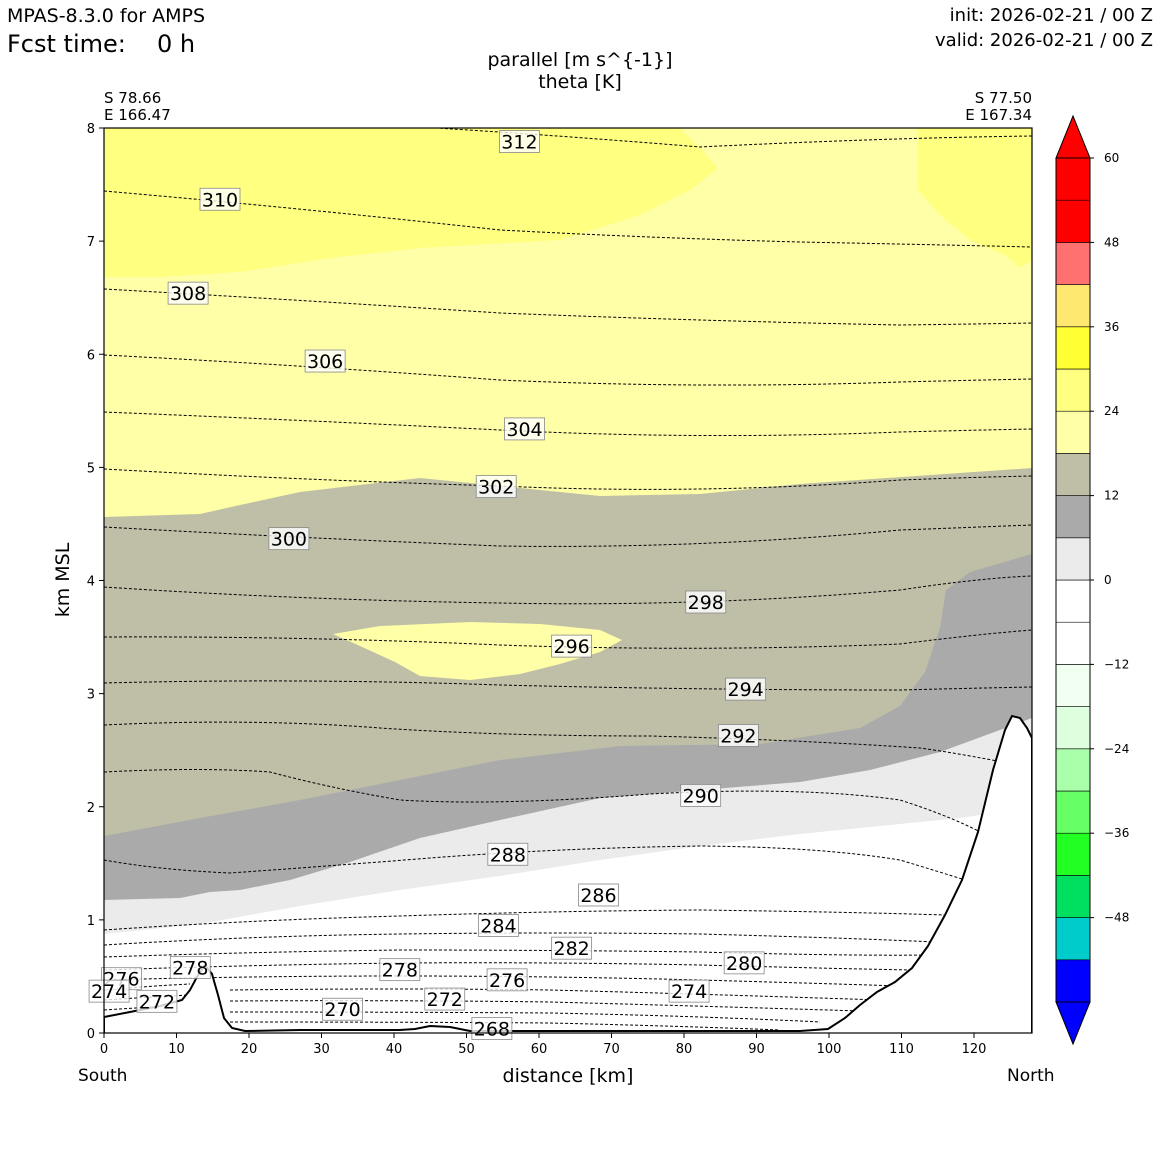 This screenshot has height=1160, width=1160. Describe the element at coordinates (975, 198) in the screenshot. I see `shade-30-36-right` at that location.